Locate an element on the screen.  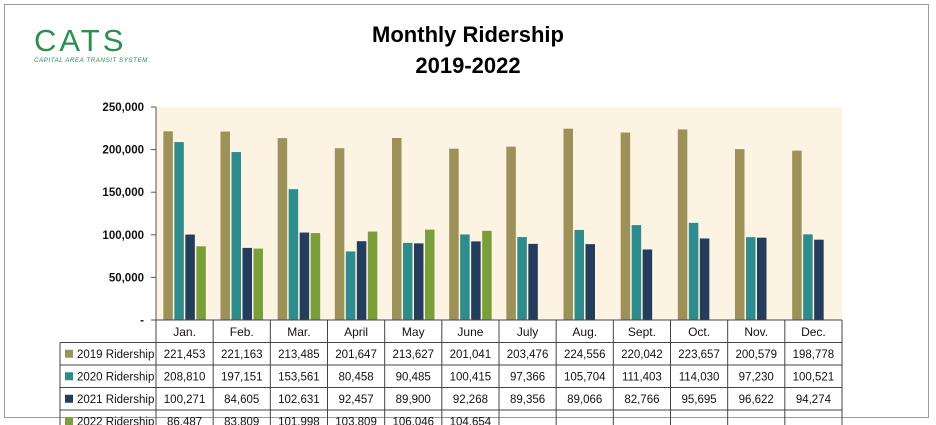
data-label: 208,810 is located at coordinates (185, 377).